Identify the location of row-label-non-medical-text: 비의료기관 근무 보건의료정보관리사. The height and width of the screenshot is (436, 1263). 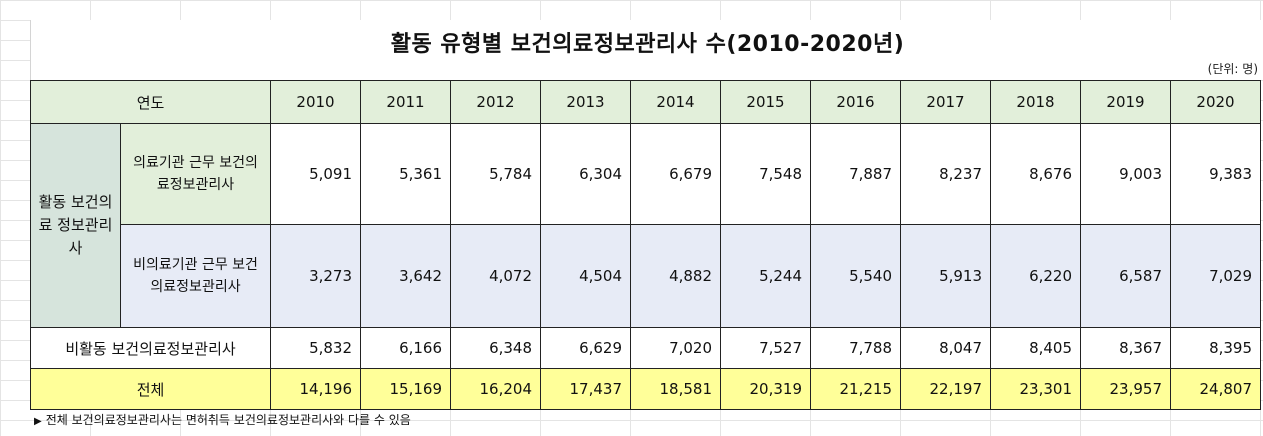
(195, 276).